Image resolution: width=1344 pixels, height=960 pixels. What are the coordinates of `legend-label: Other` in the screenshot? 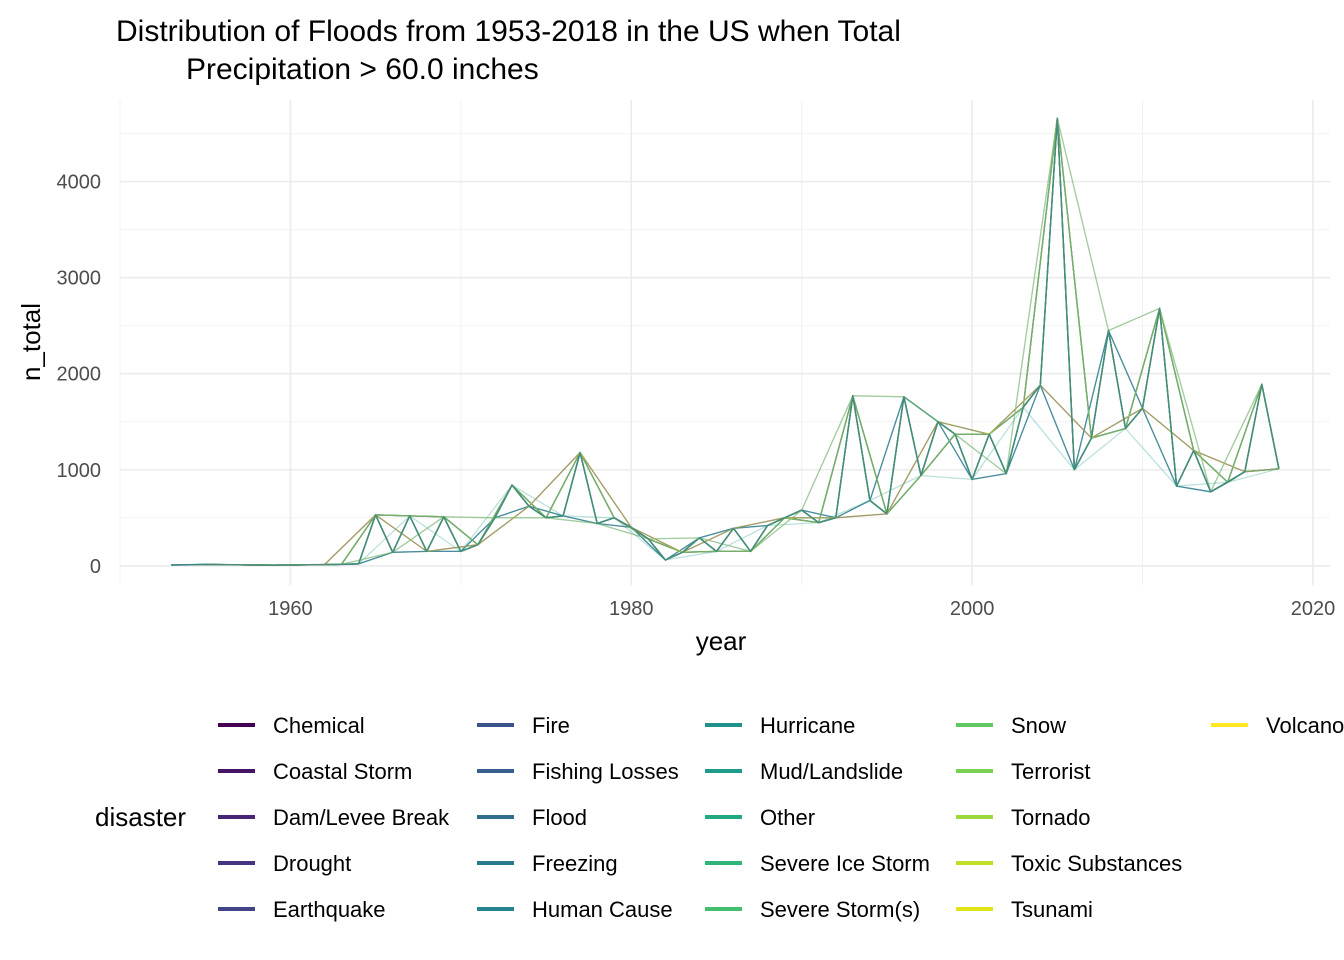 It's located at (787, 817).